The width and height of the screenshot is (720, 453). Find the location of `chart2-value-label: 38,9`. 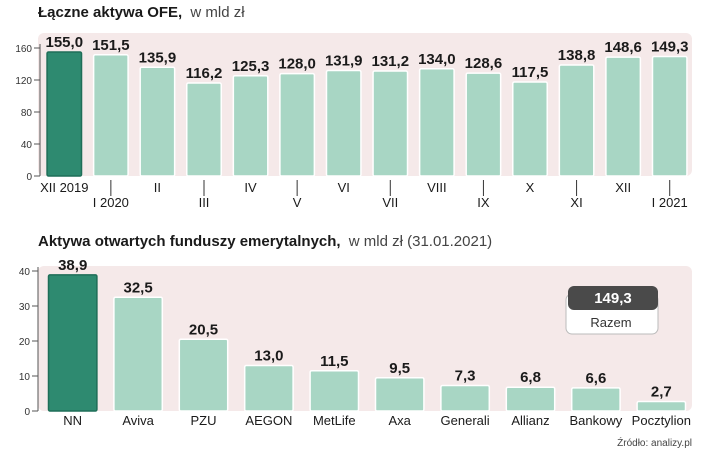

chart2-value-label: 38,9 is located at coordinates (72, 265).